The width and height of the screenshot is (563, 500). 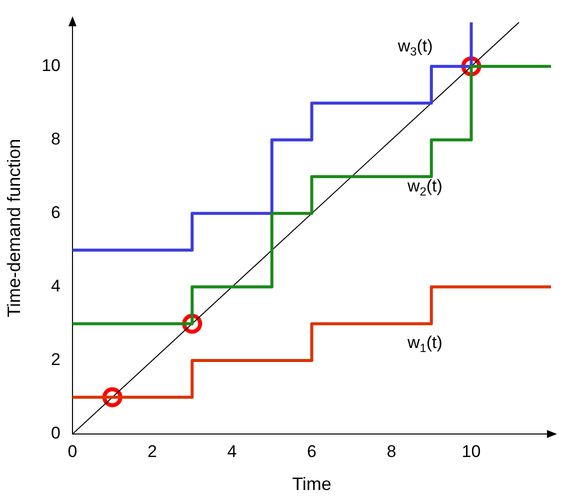 What do you see at coordinates (56, 360) in the screenshot?
I see `y-tick-label: 2` at bounding box center [56, 360].